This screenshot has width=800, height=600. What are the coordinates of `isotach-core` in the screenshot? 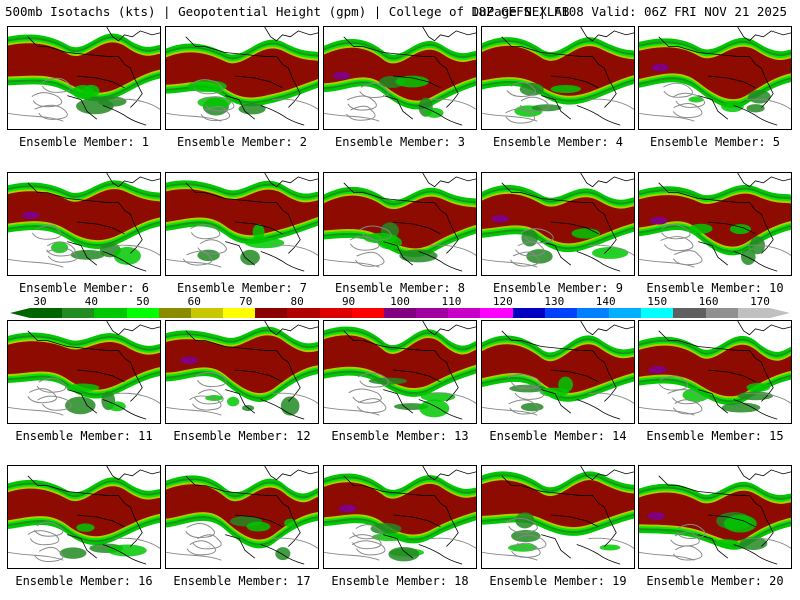 It's located at (30, 215).